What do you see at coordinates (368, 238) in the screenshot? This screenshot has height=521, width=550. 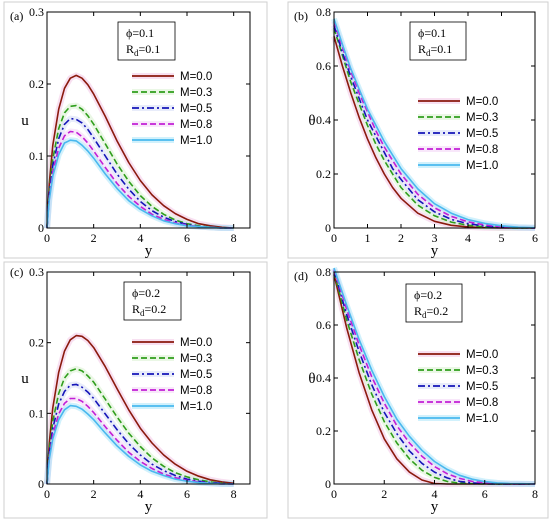 I see `x-tick-label: 1` at bounding box center [368, 238].